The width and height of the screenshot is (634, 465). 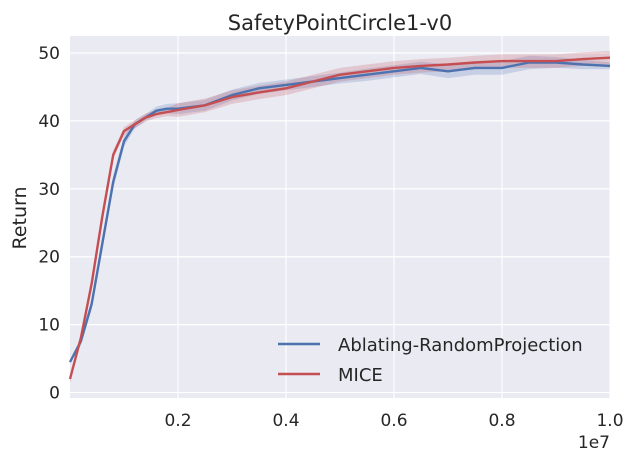 What do you see at coordinates (340, 23) in the screenshot?
I see `chart-title: SafetyPointCircle1-v0` at bounding box center [340, 23].